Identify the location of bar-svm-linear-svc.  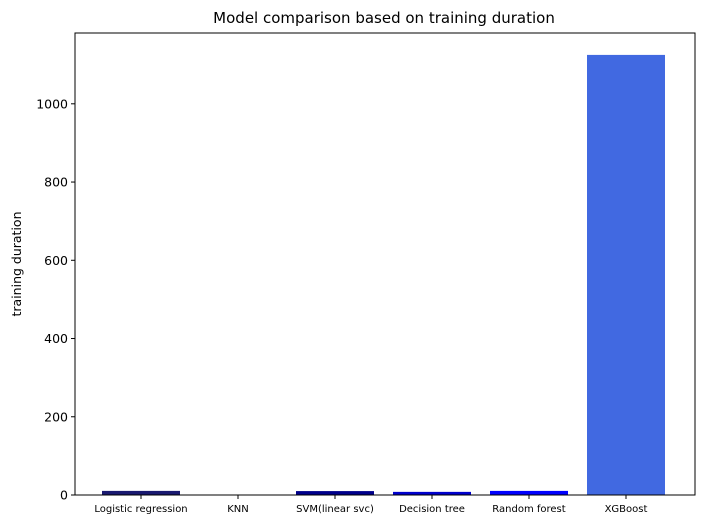
(335, 493).